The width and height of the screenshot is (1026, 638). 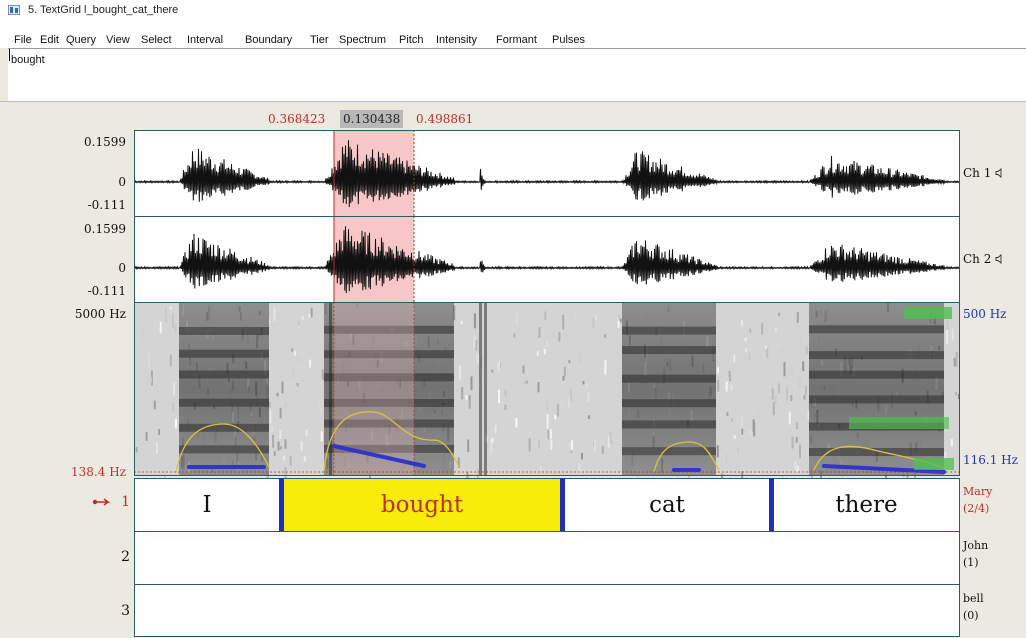 What do you see at coordinates (81, 40) in the screenshot?
I see `menu-query: Query` at bounding box center [81, 40].